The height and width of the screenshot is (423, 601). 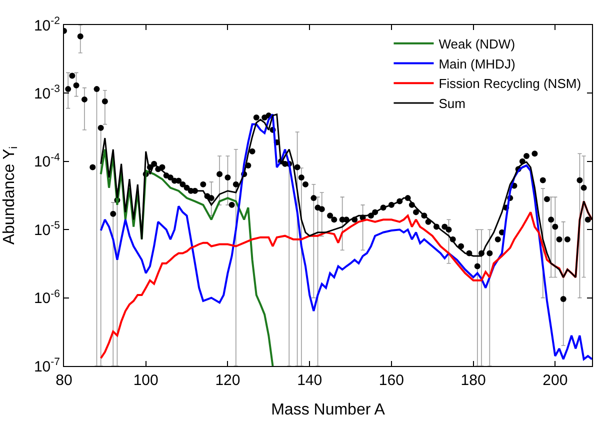 I want to click on legend-label: Main (MHDJ), so click(x=477, y=64).